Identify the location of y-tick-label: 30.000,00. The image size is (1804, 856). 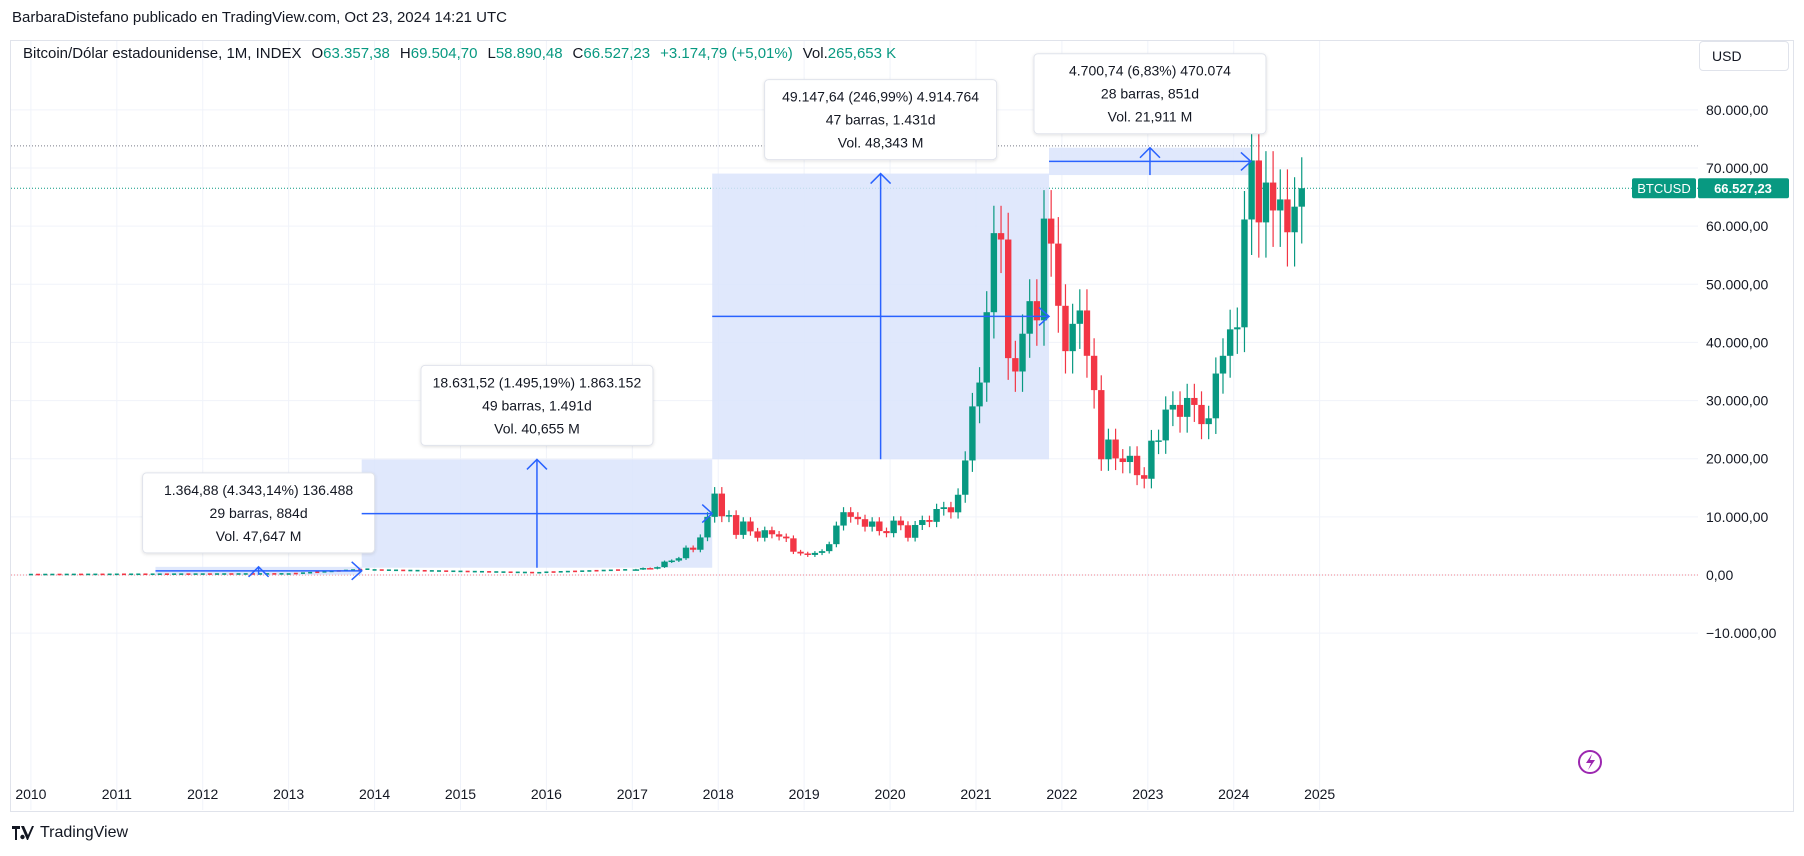
(1737, 401).